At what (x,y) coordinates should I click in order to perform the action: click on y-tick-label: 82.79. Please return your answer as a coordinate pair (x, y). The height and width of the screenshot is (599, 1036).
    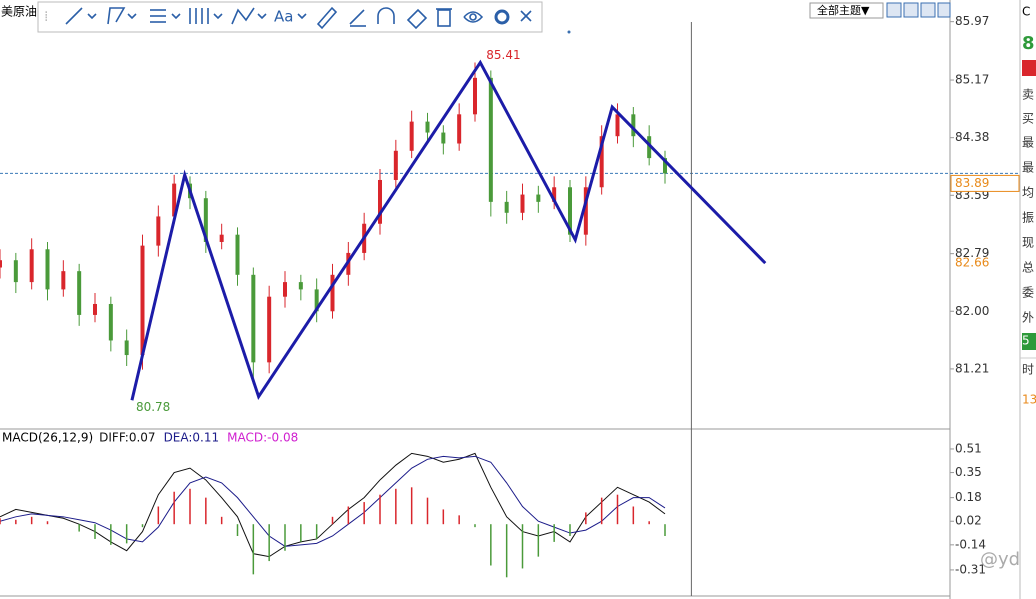
    Looking at the image, I should click on (972, 253).